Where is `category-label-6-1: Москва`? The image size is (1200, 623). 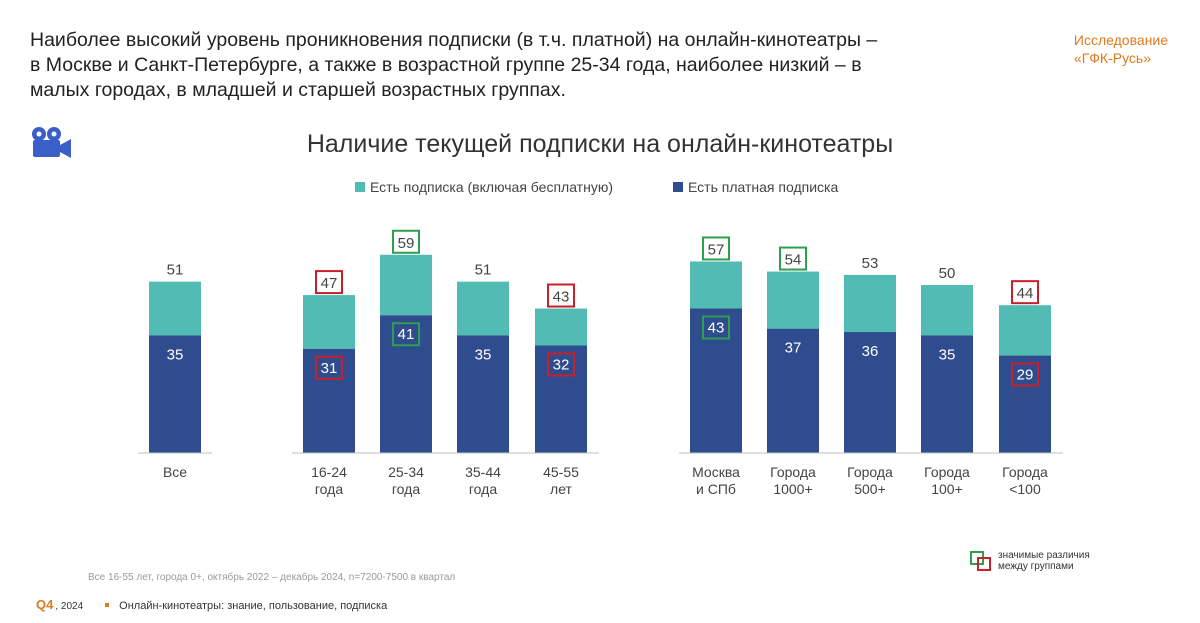
category-label-6-1: Москва is located at coordinates (716, 472).